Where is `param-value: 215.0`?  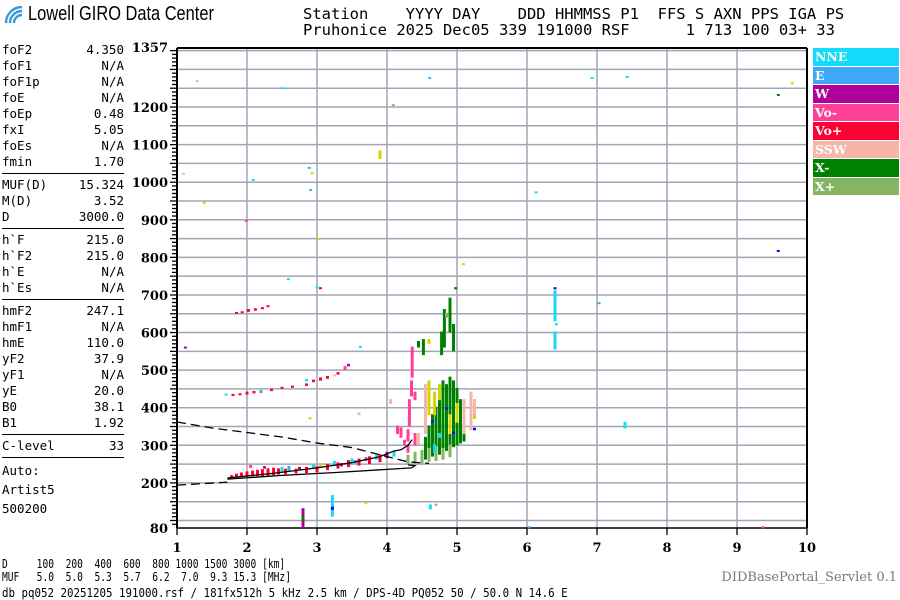
param-value: 215.0 is located at coordinates (105, 255).